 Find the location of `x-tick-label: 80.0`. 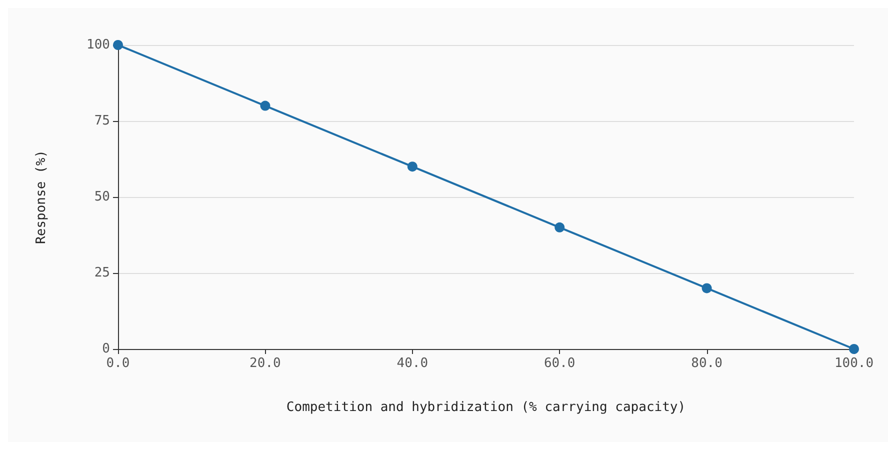

x-tick-label: 80.0 is located at coordinates (706, 363).